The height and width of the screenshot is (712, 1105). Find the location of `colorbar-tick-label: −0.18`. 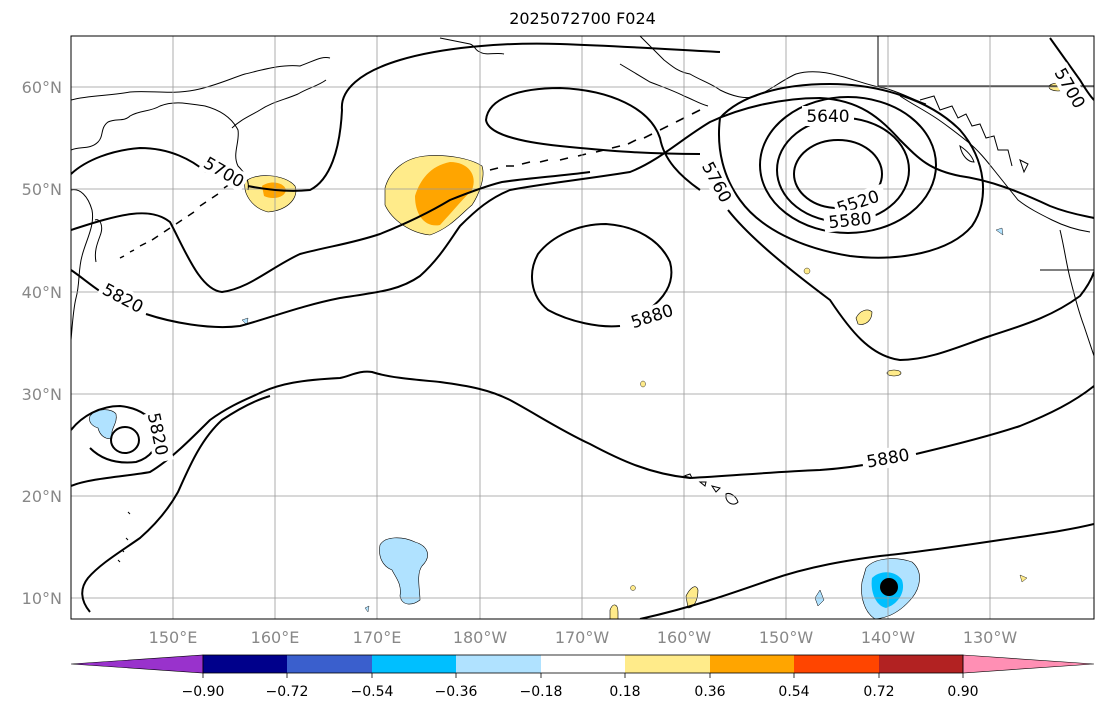

colorbar-tick-label: −0.18 is located at coordinates (541, 692).